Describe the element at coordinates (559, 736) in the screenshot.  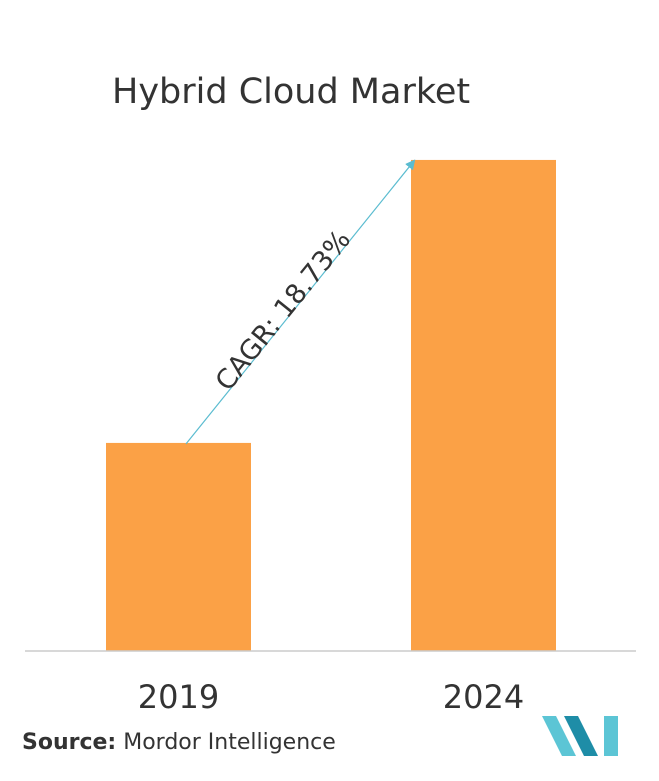
I see `logo-left-shape` at that location.